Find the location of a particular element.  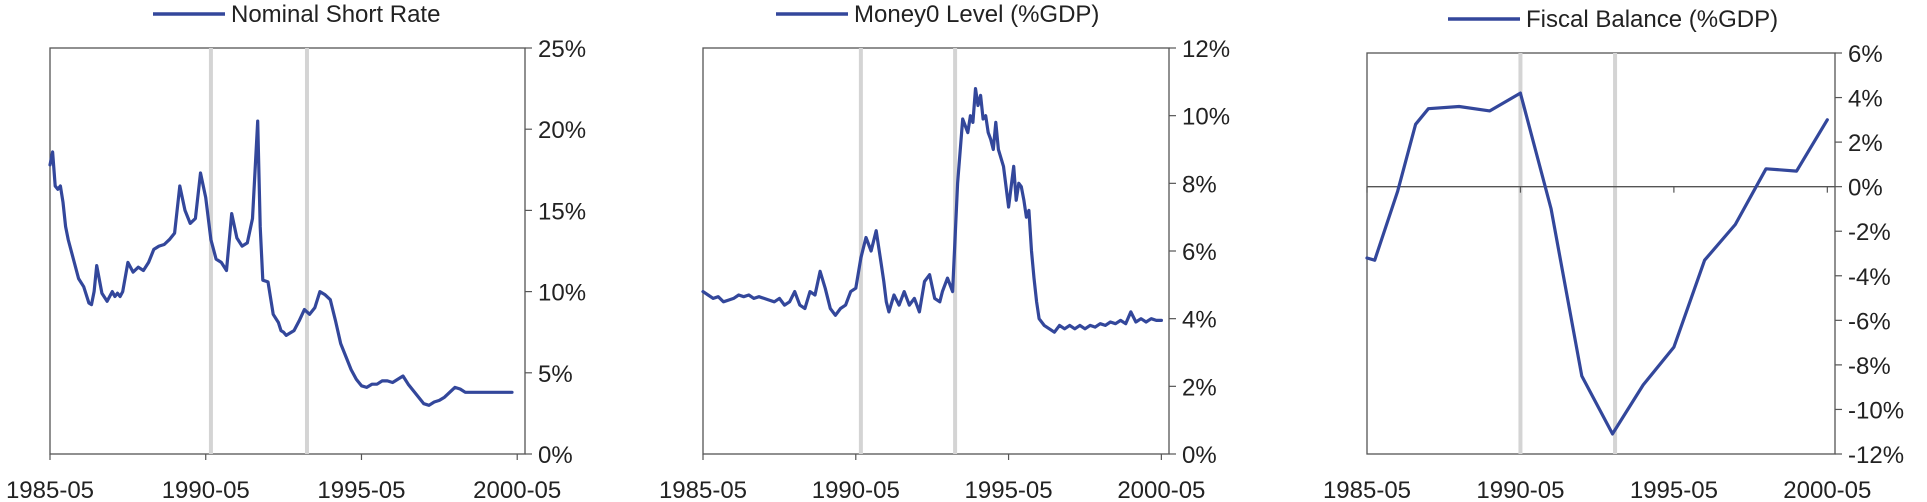

y-tick-label: 8% is located at coordinates (1199, 184).